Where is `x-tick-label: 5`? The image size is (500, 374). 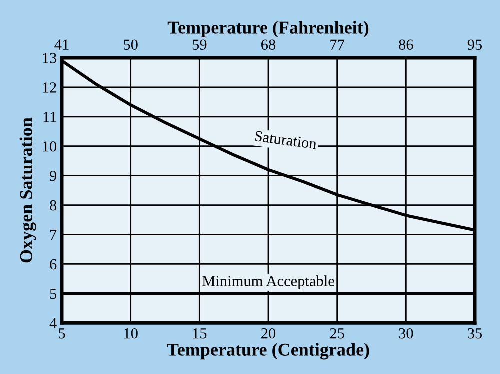 x-tick-label: 5 is located at coordinates (62, 333).